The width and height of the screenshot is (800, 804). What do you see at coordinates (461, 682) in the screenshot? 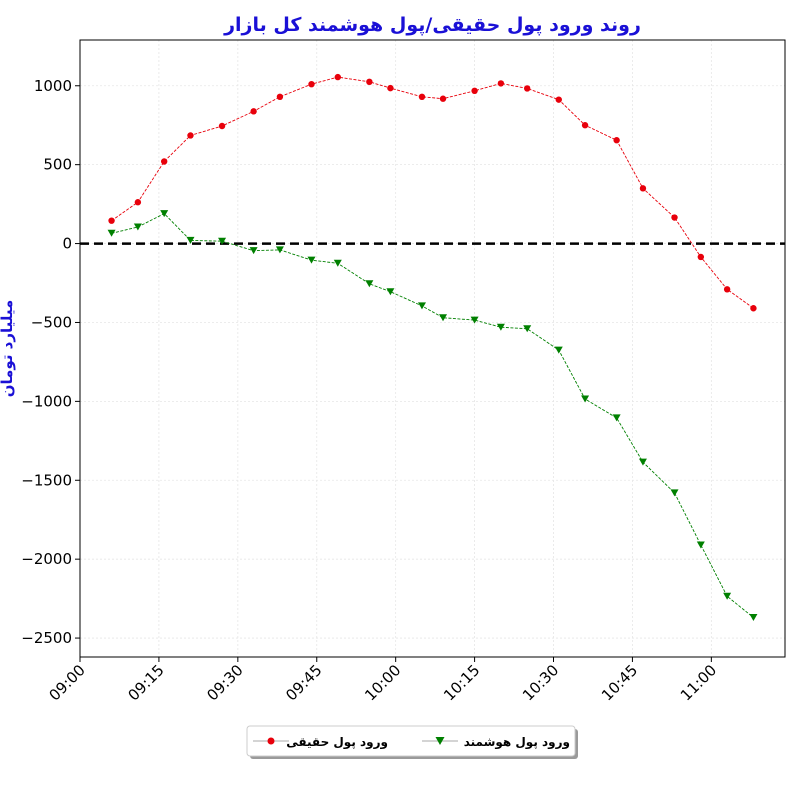
I see `x-tick-label: 10:15` at bounding box center [461, 682].